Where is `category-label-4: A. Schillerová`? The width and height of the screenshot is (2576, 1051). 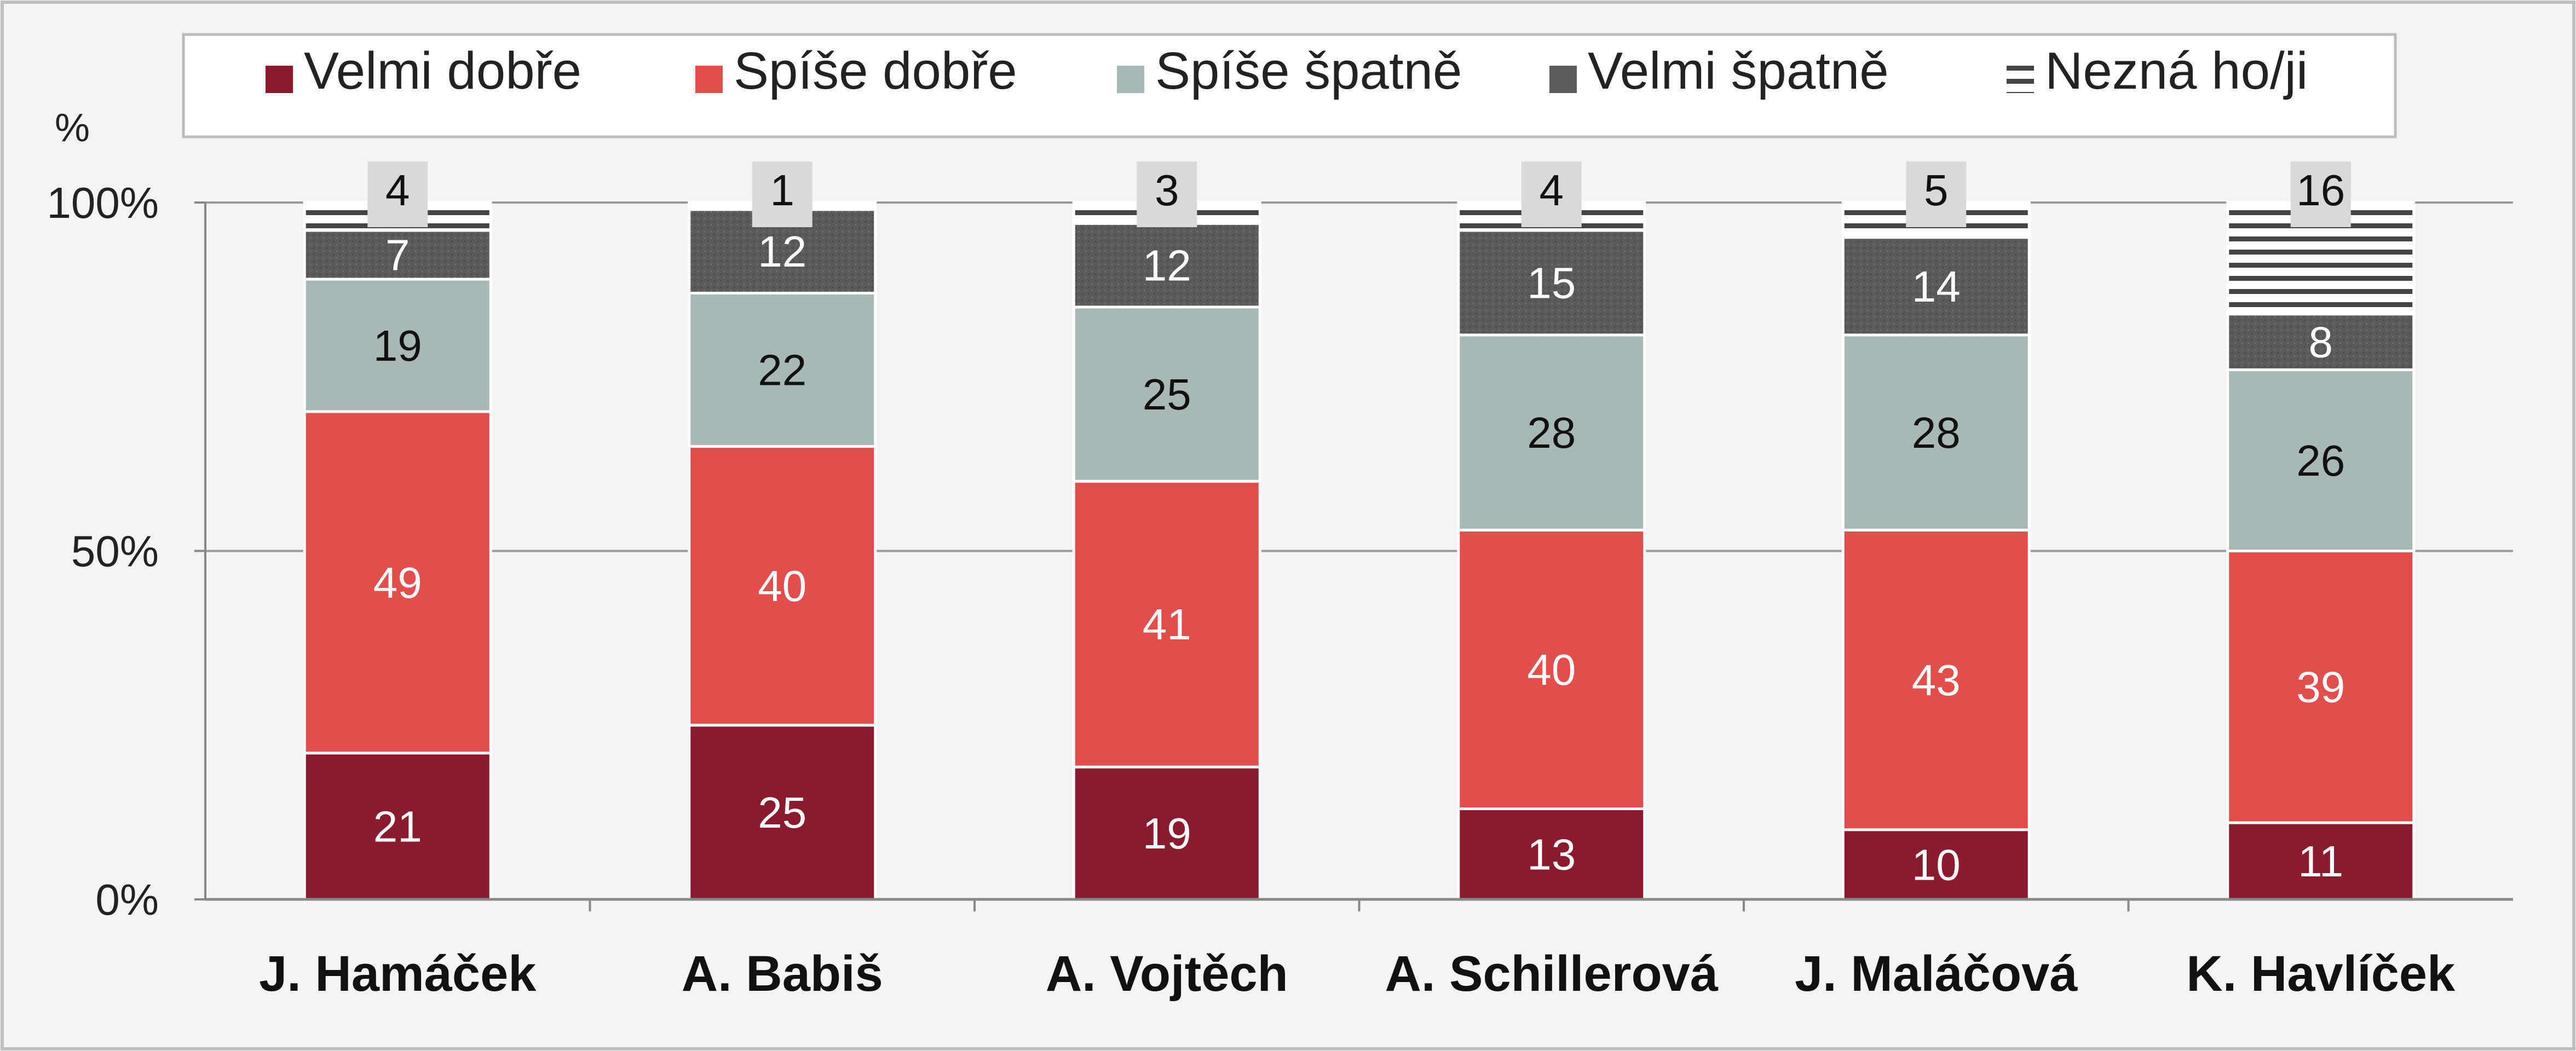
category-label-4: A. Schillerová is located at coordinates (1552, 974).